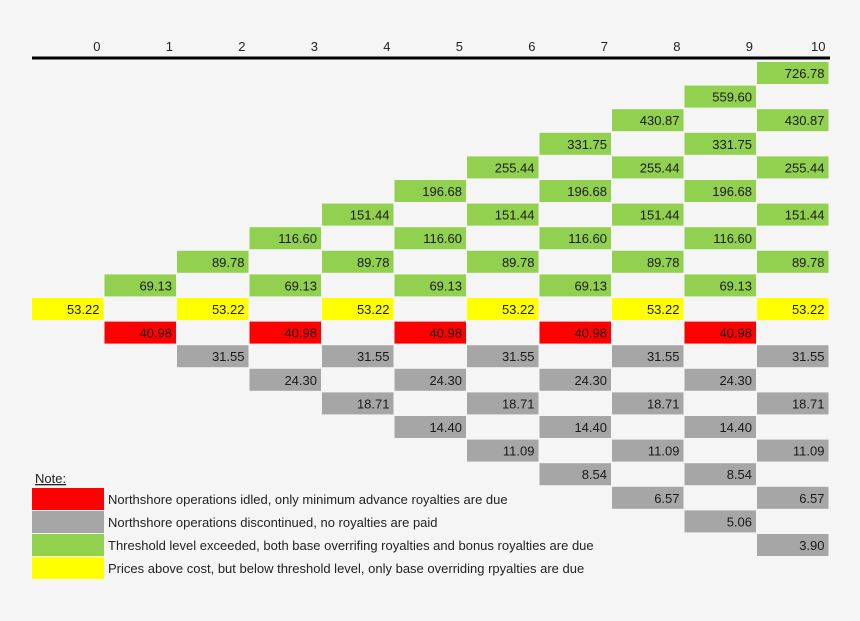 The width and height of the screenshot is (860, 621). Describe the element at coordinates (587, 144) in the screenshot. I see `cell-value: 331.75` at that location.